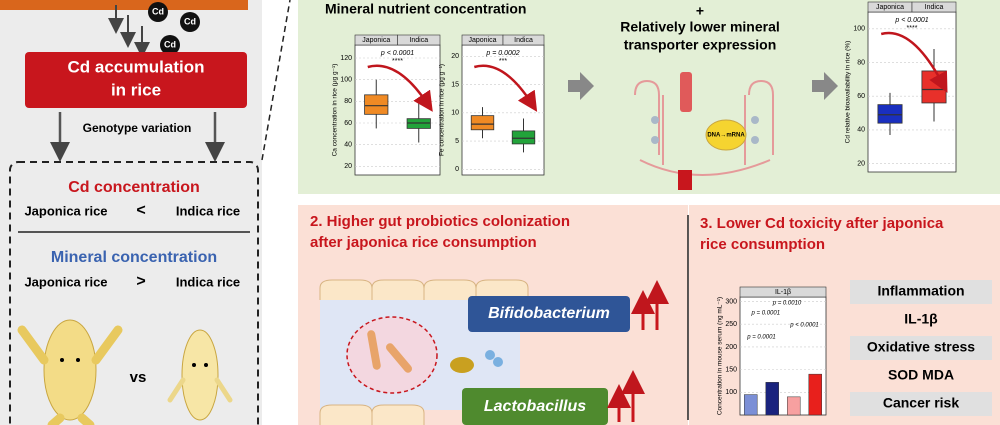  I want to click on y-tick-label: 5, so click(457, 141).